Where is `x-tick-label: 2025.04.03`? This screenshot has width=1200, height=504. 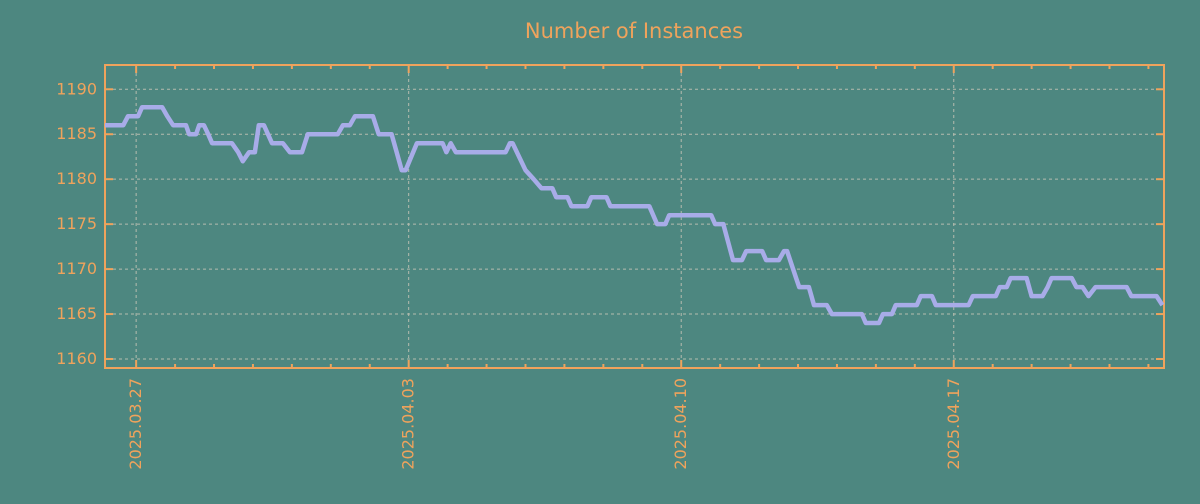
x-tick-label: 2025.04.03 is located at coordinates (408, 424).